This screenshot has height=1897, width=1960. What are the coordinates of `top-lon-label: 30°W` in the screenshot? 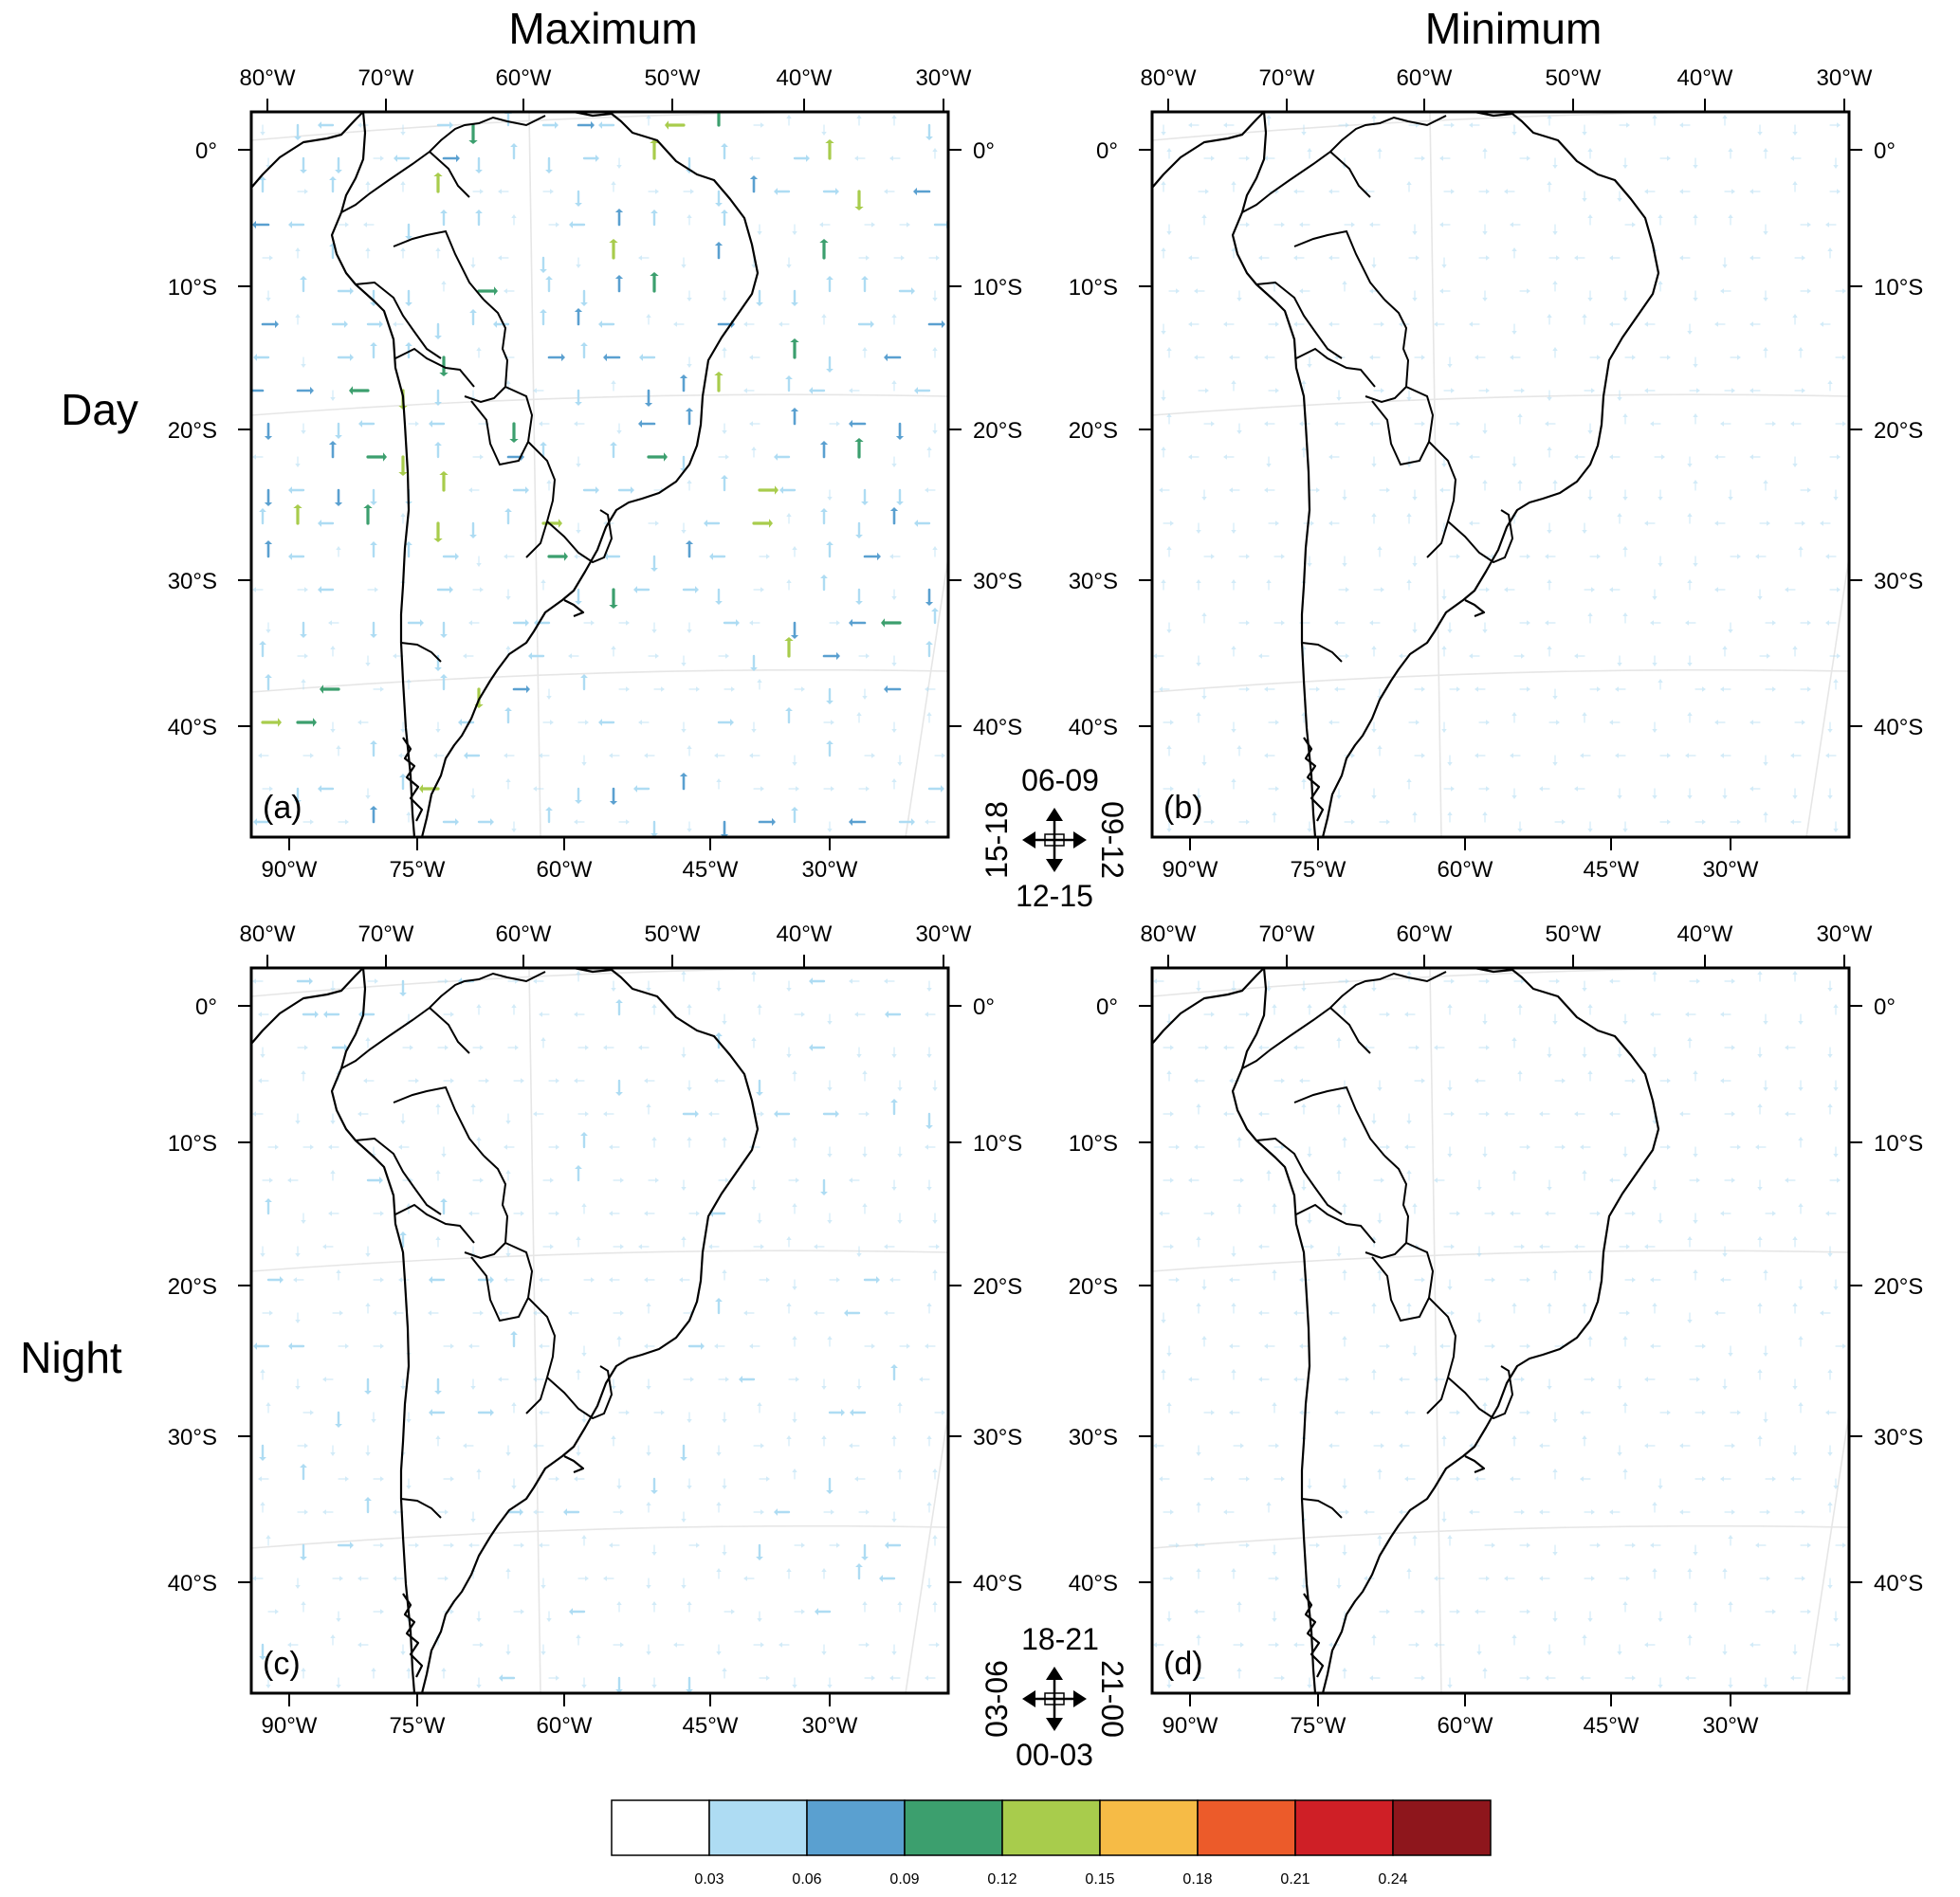 It's located at (1845, 78).